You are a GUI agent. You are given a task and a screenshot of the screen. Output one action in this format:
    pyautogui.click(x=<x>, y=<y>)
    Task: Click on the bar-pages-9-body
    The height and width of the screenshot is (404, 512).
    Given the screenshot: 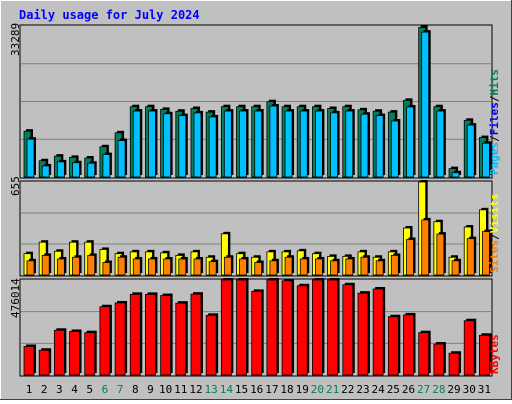 What is the action you would take?
    pyautogui.click(x=152, y=144)
    